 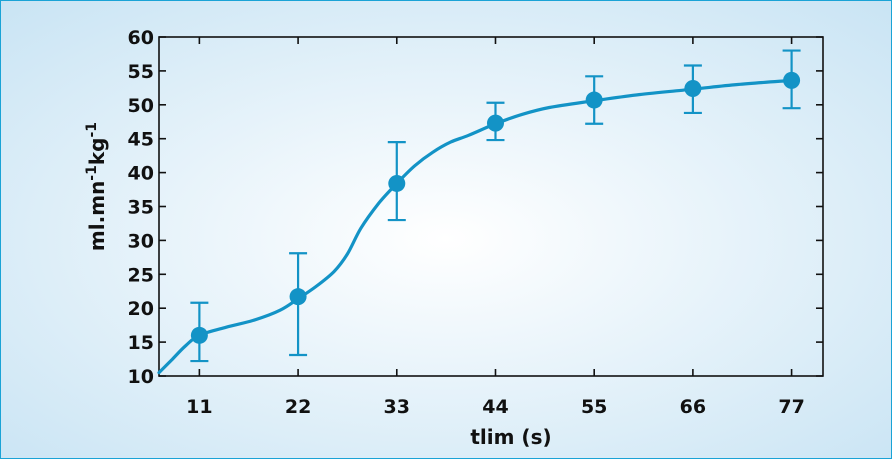 What do you see at coordinates (97, 216) in the screenshot?
I see `y-axis-title-text: ml.mn` at bounding box center [97, 216].